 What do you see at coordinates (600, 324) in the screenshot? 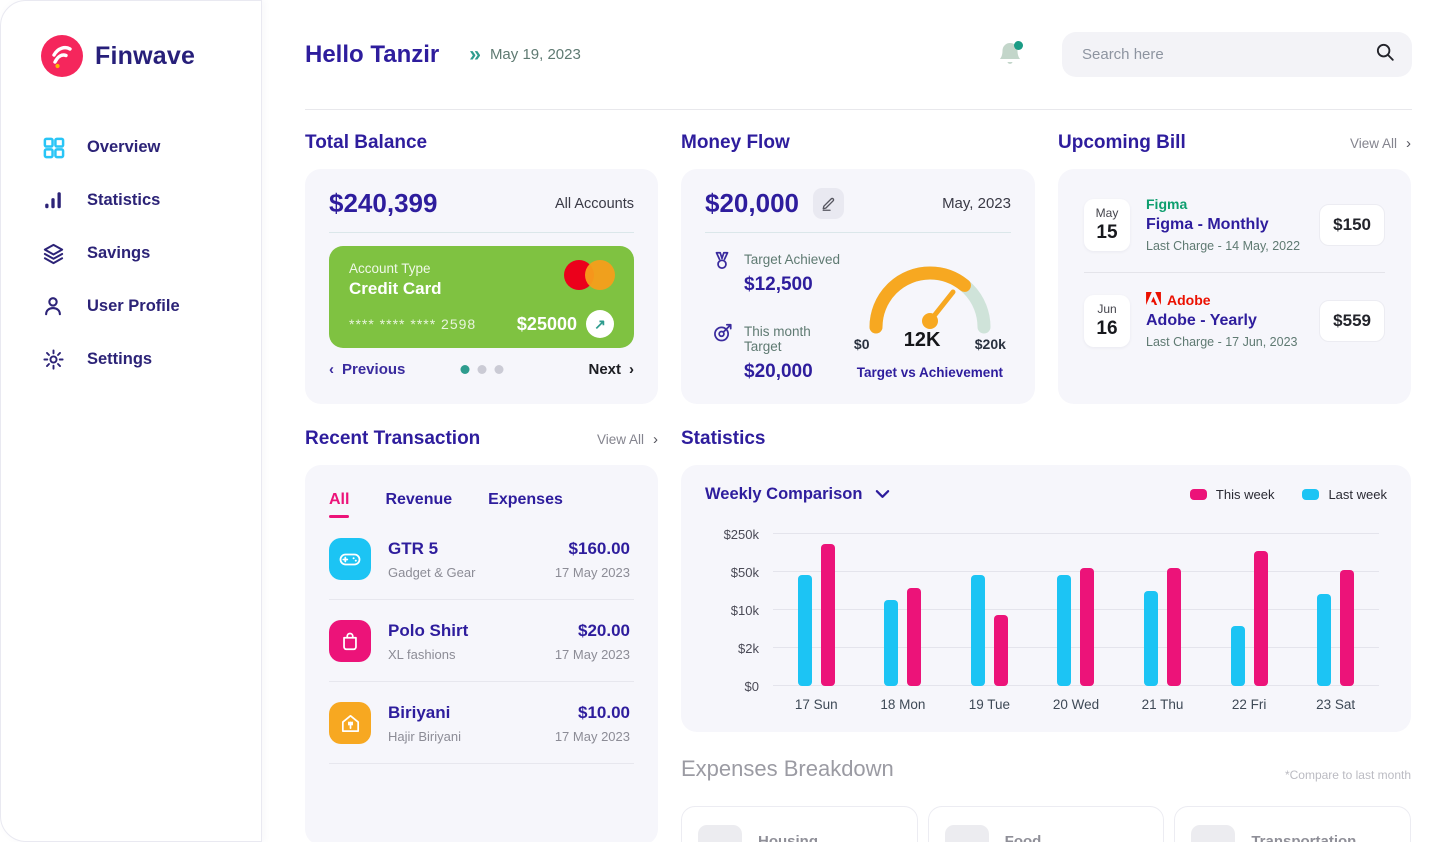
I see `arrow-up-right-icon: ↗` at bounding box center [600, 324].